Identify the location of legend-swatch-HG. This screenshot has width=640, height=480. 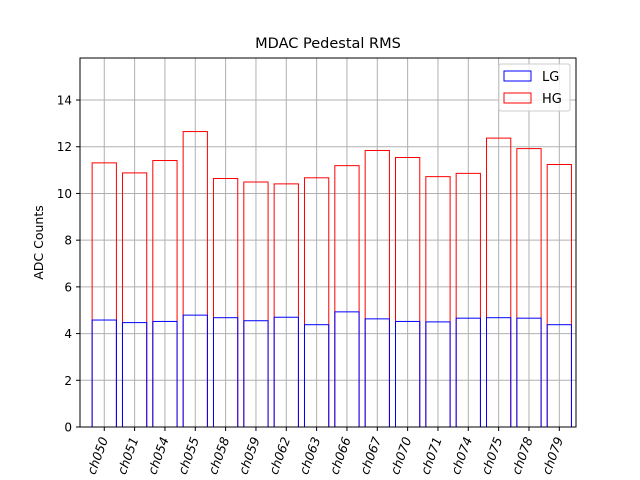
(517, 98).